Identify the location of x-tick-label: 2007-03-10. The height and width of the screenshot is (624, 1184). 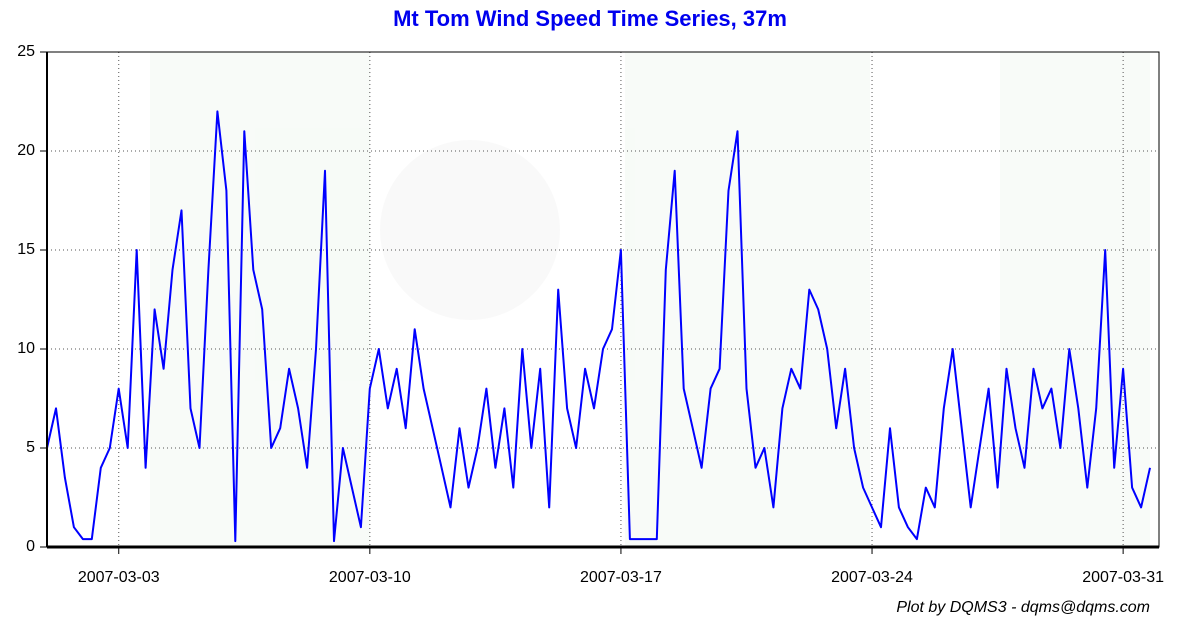
(370, 577).